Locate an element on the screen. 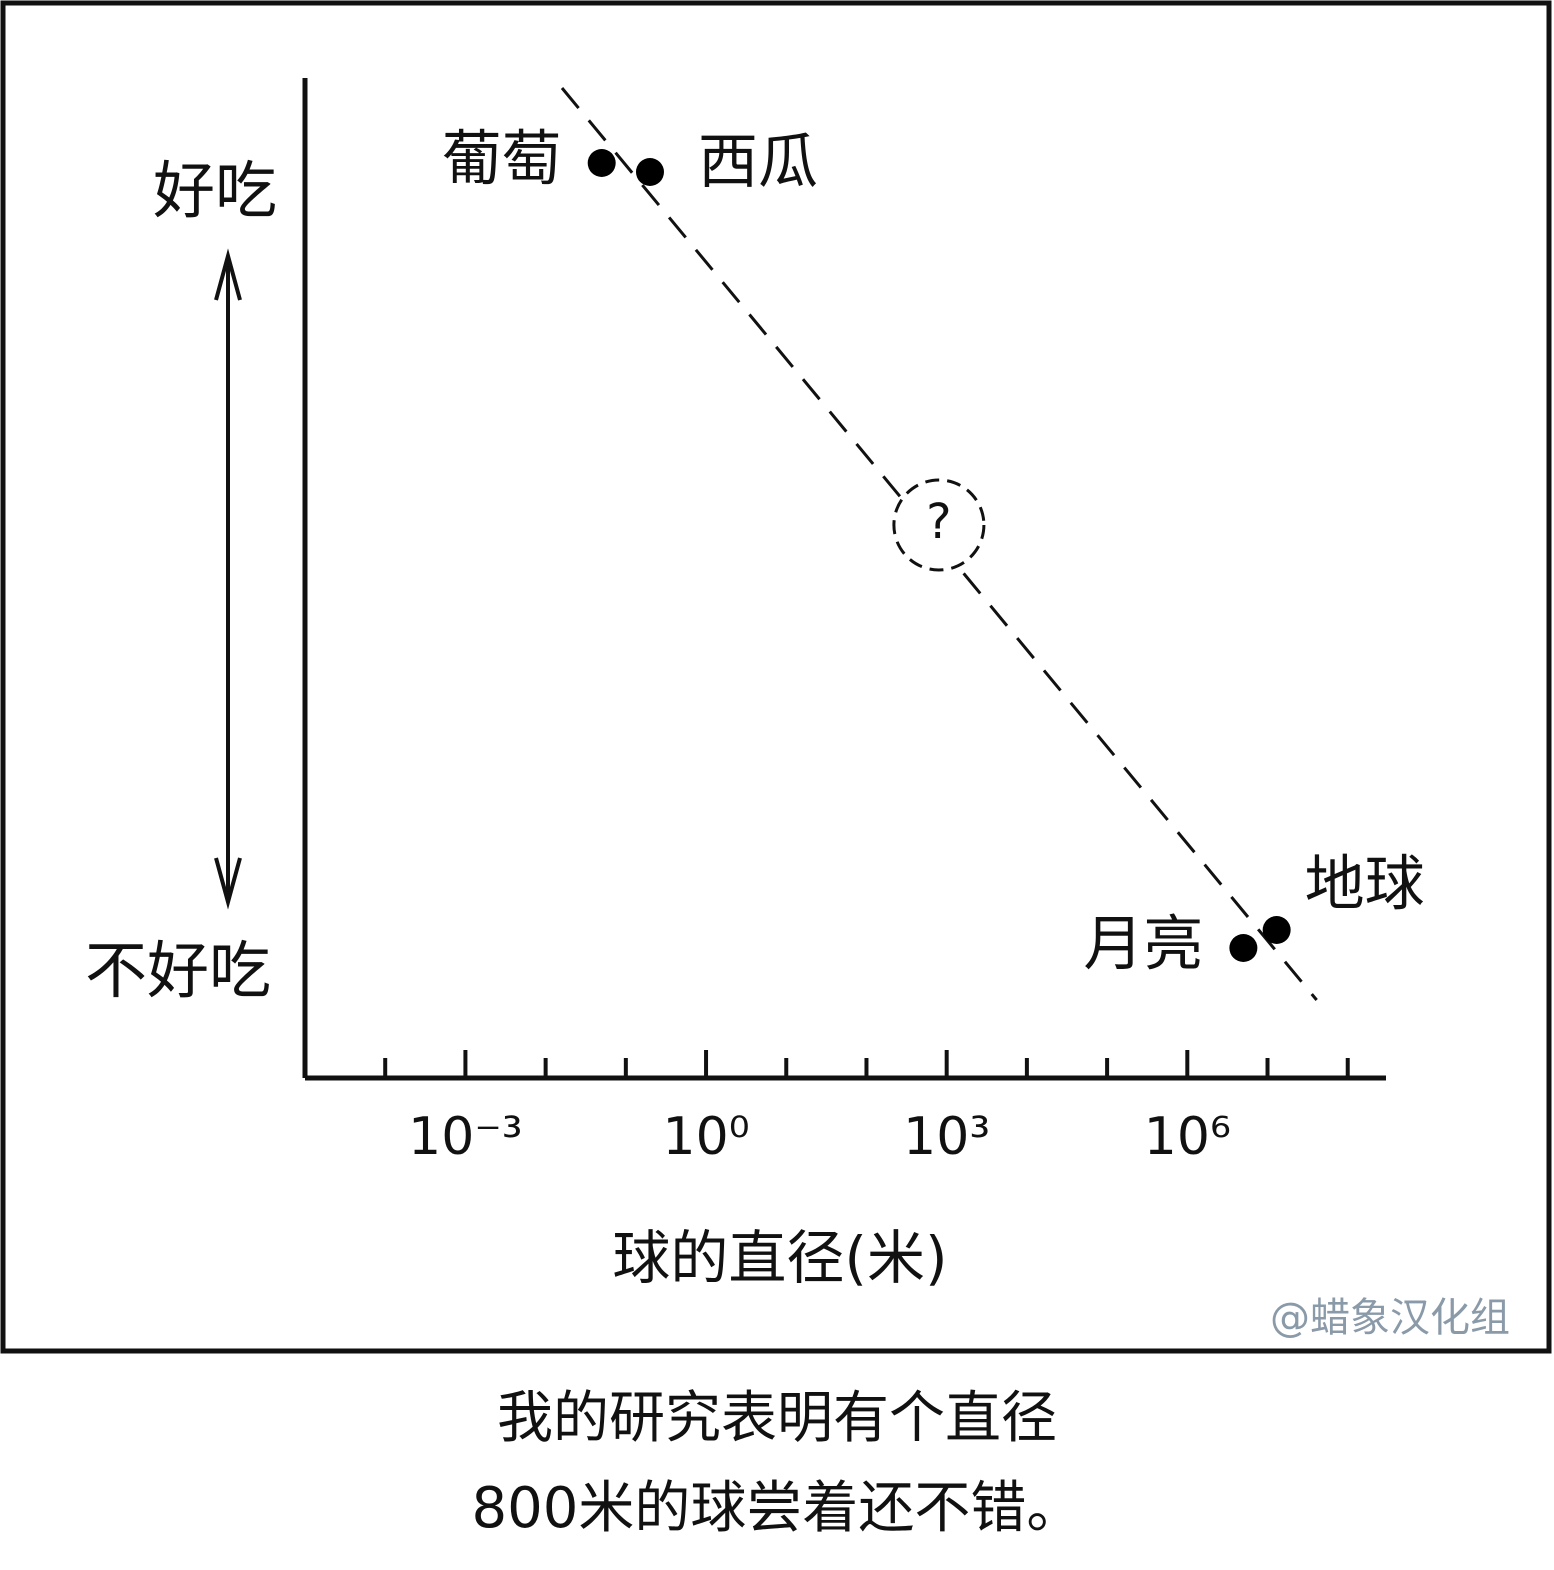 The width and height of the screenshot is (1554, 1570). x-tick-label: 10⁻³ is located at coordinates (465, 1137).